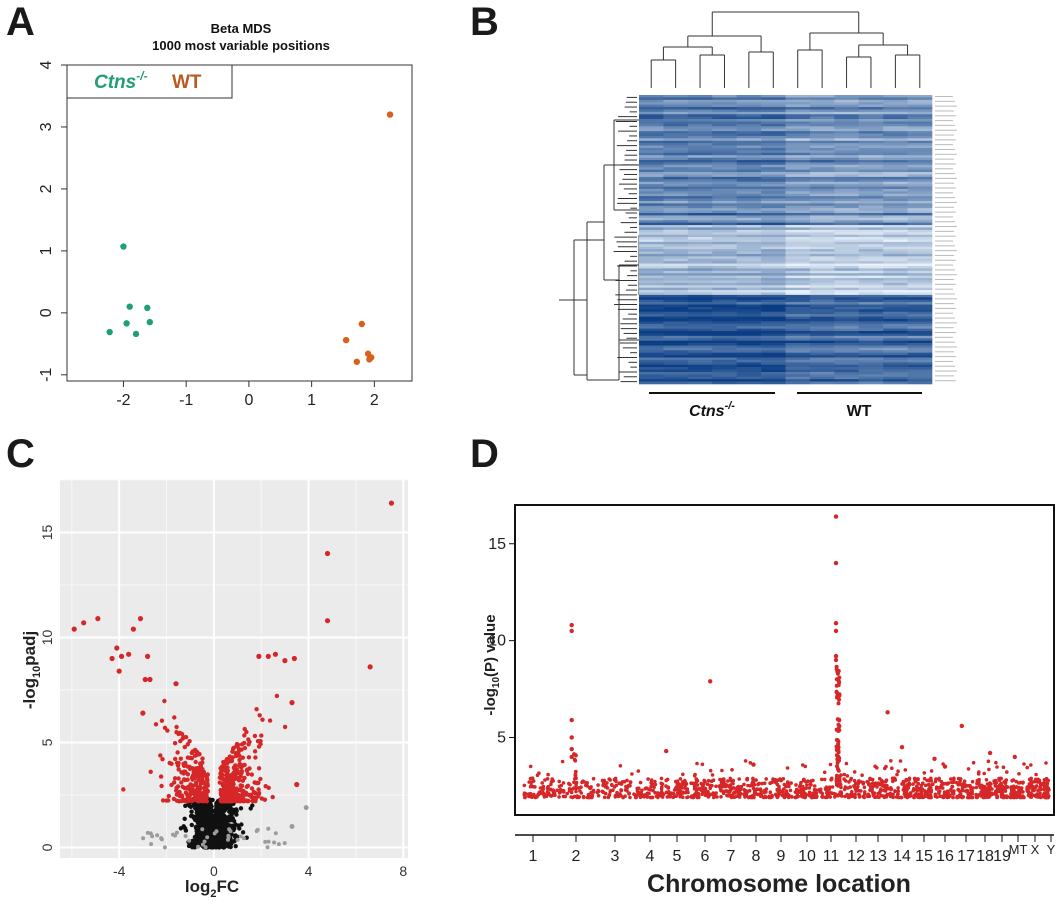  I want to click on group-label-ctns-sup: -/-, so click(730, 406).